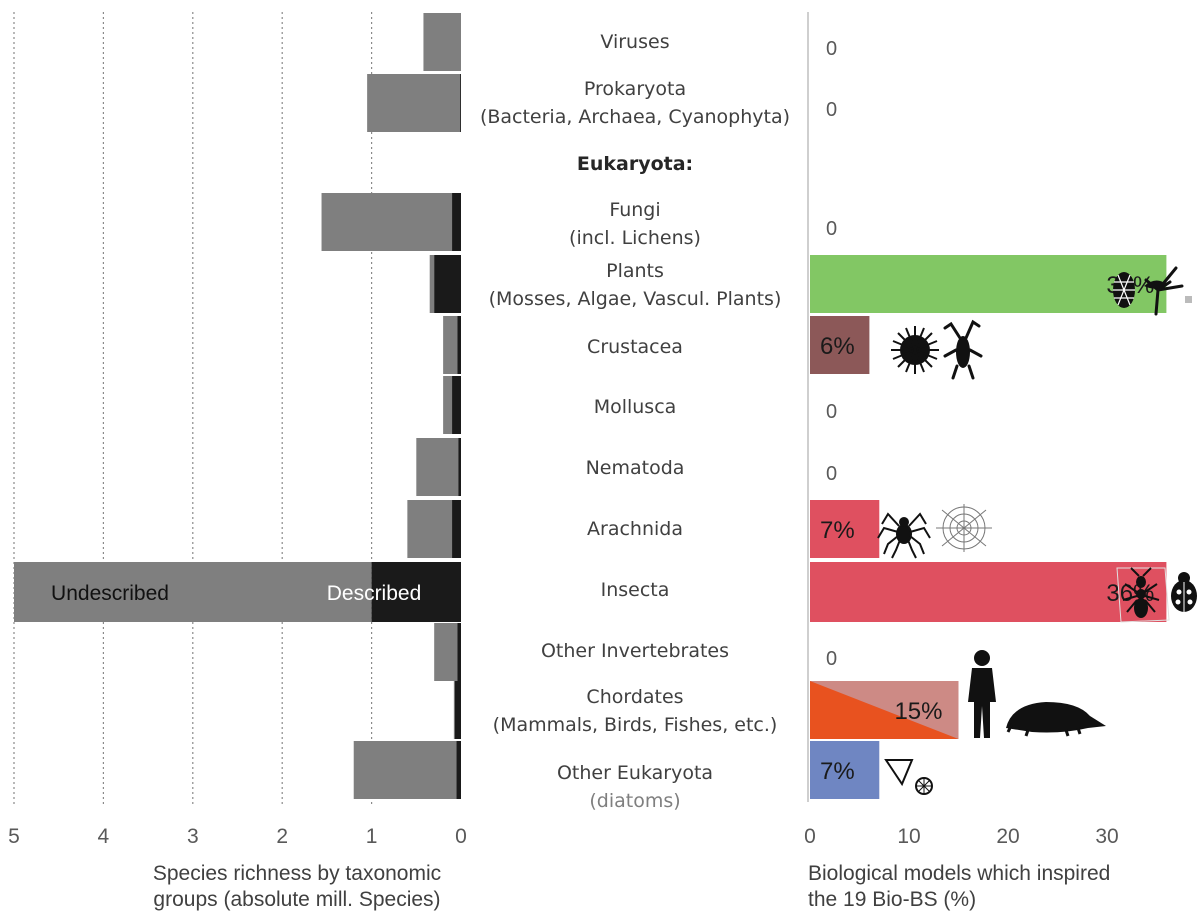  I want to click on category-label-chordates: Chordates, so click(634, 697).